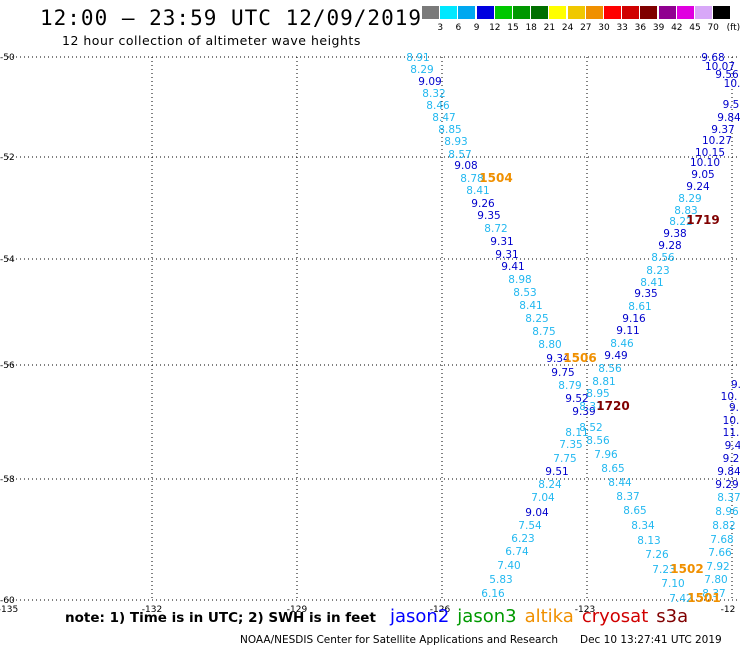  I want to click on legend-level-label: 39, so click(658, 28).